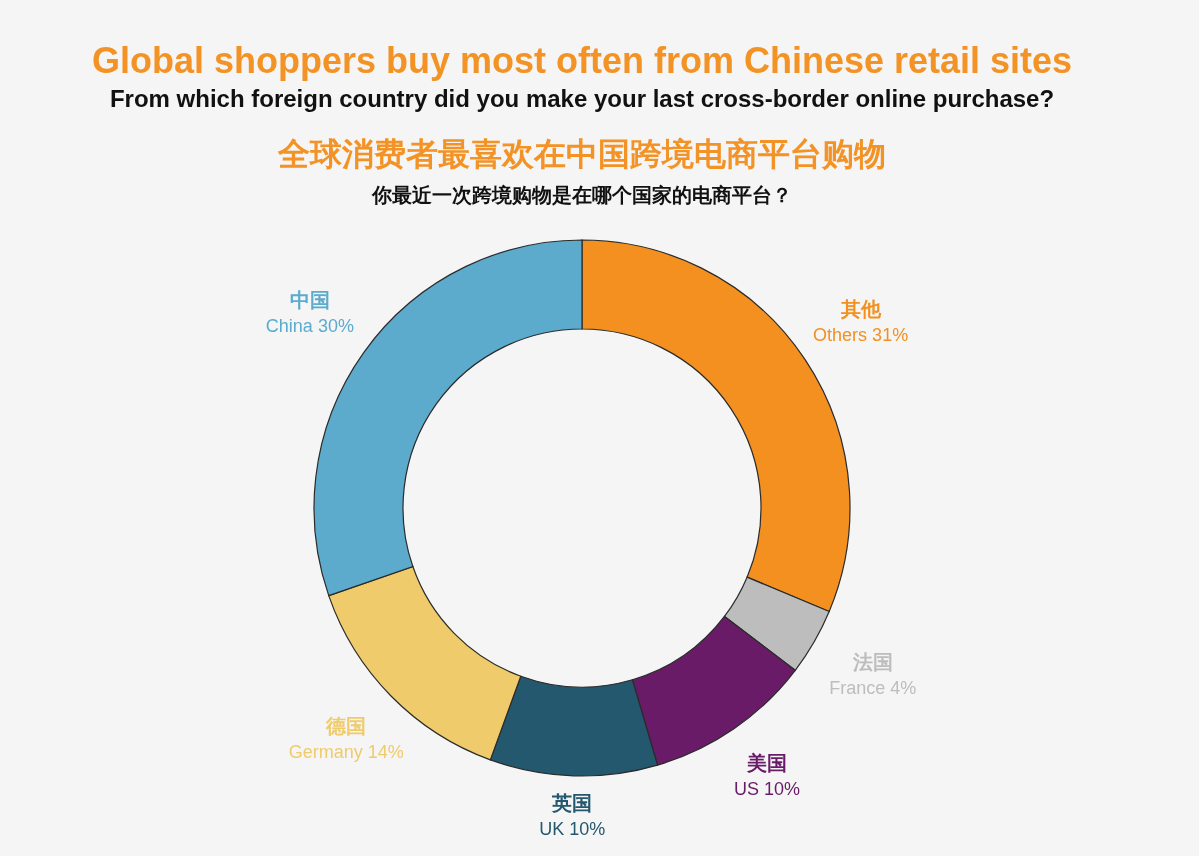 The height and width of the screenshot is (856, 1199). Describe the element at coordinates (572, 802) in the screenshot. I see `slice-label: 英国` at that location.